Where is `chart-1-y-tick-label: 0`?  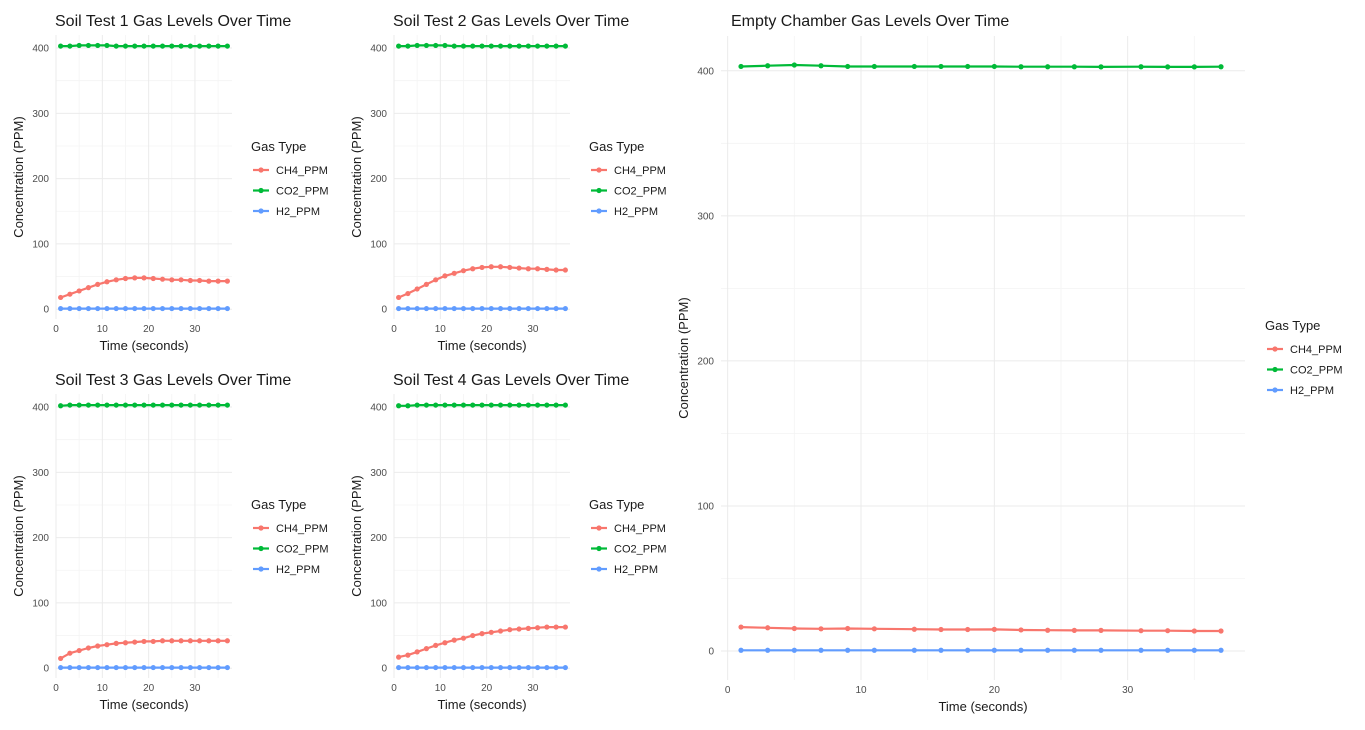
chart-1-y-tick-label: 0 is located at coordinates (46, 310).